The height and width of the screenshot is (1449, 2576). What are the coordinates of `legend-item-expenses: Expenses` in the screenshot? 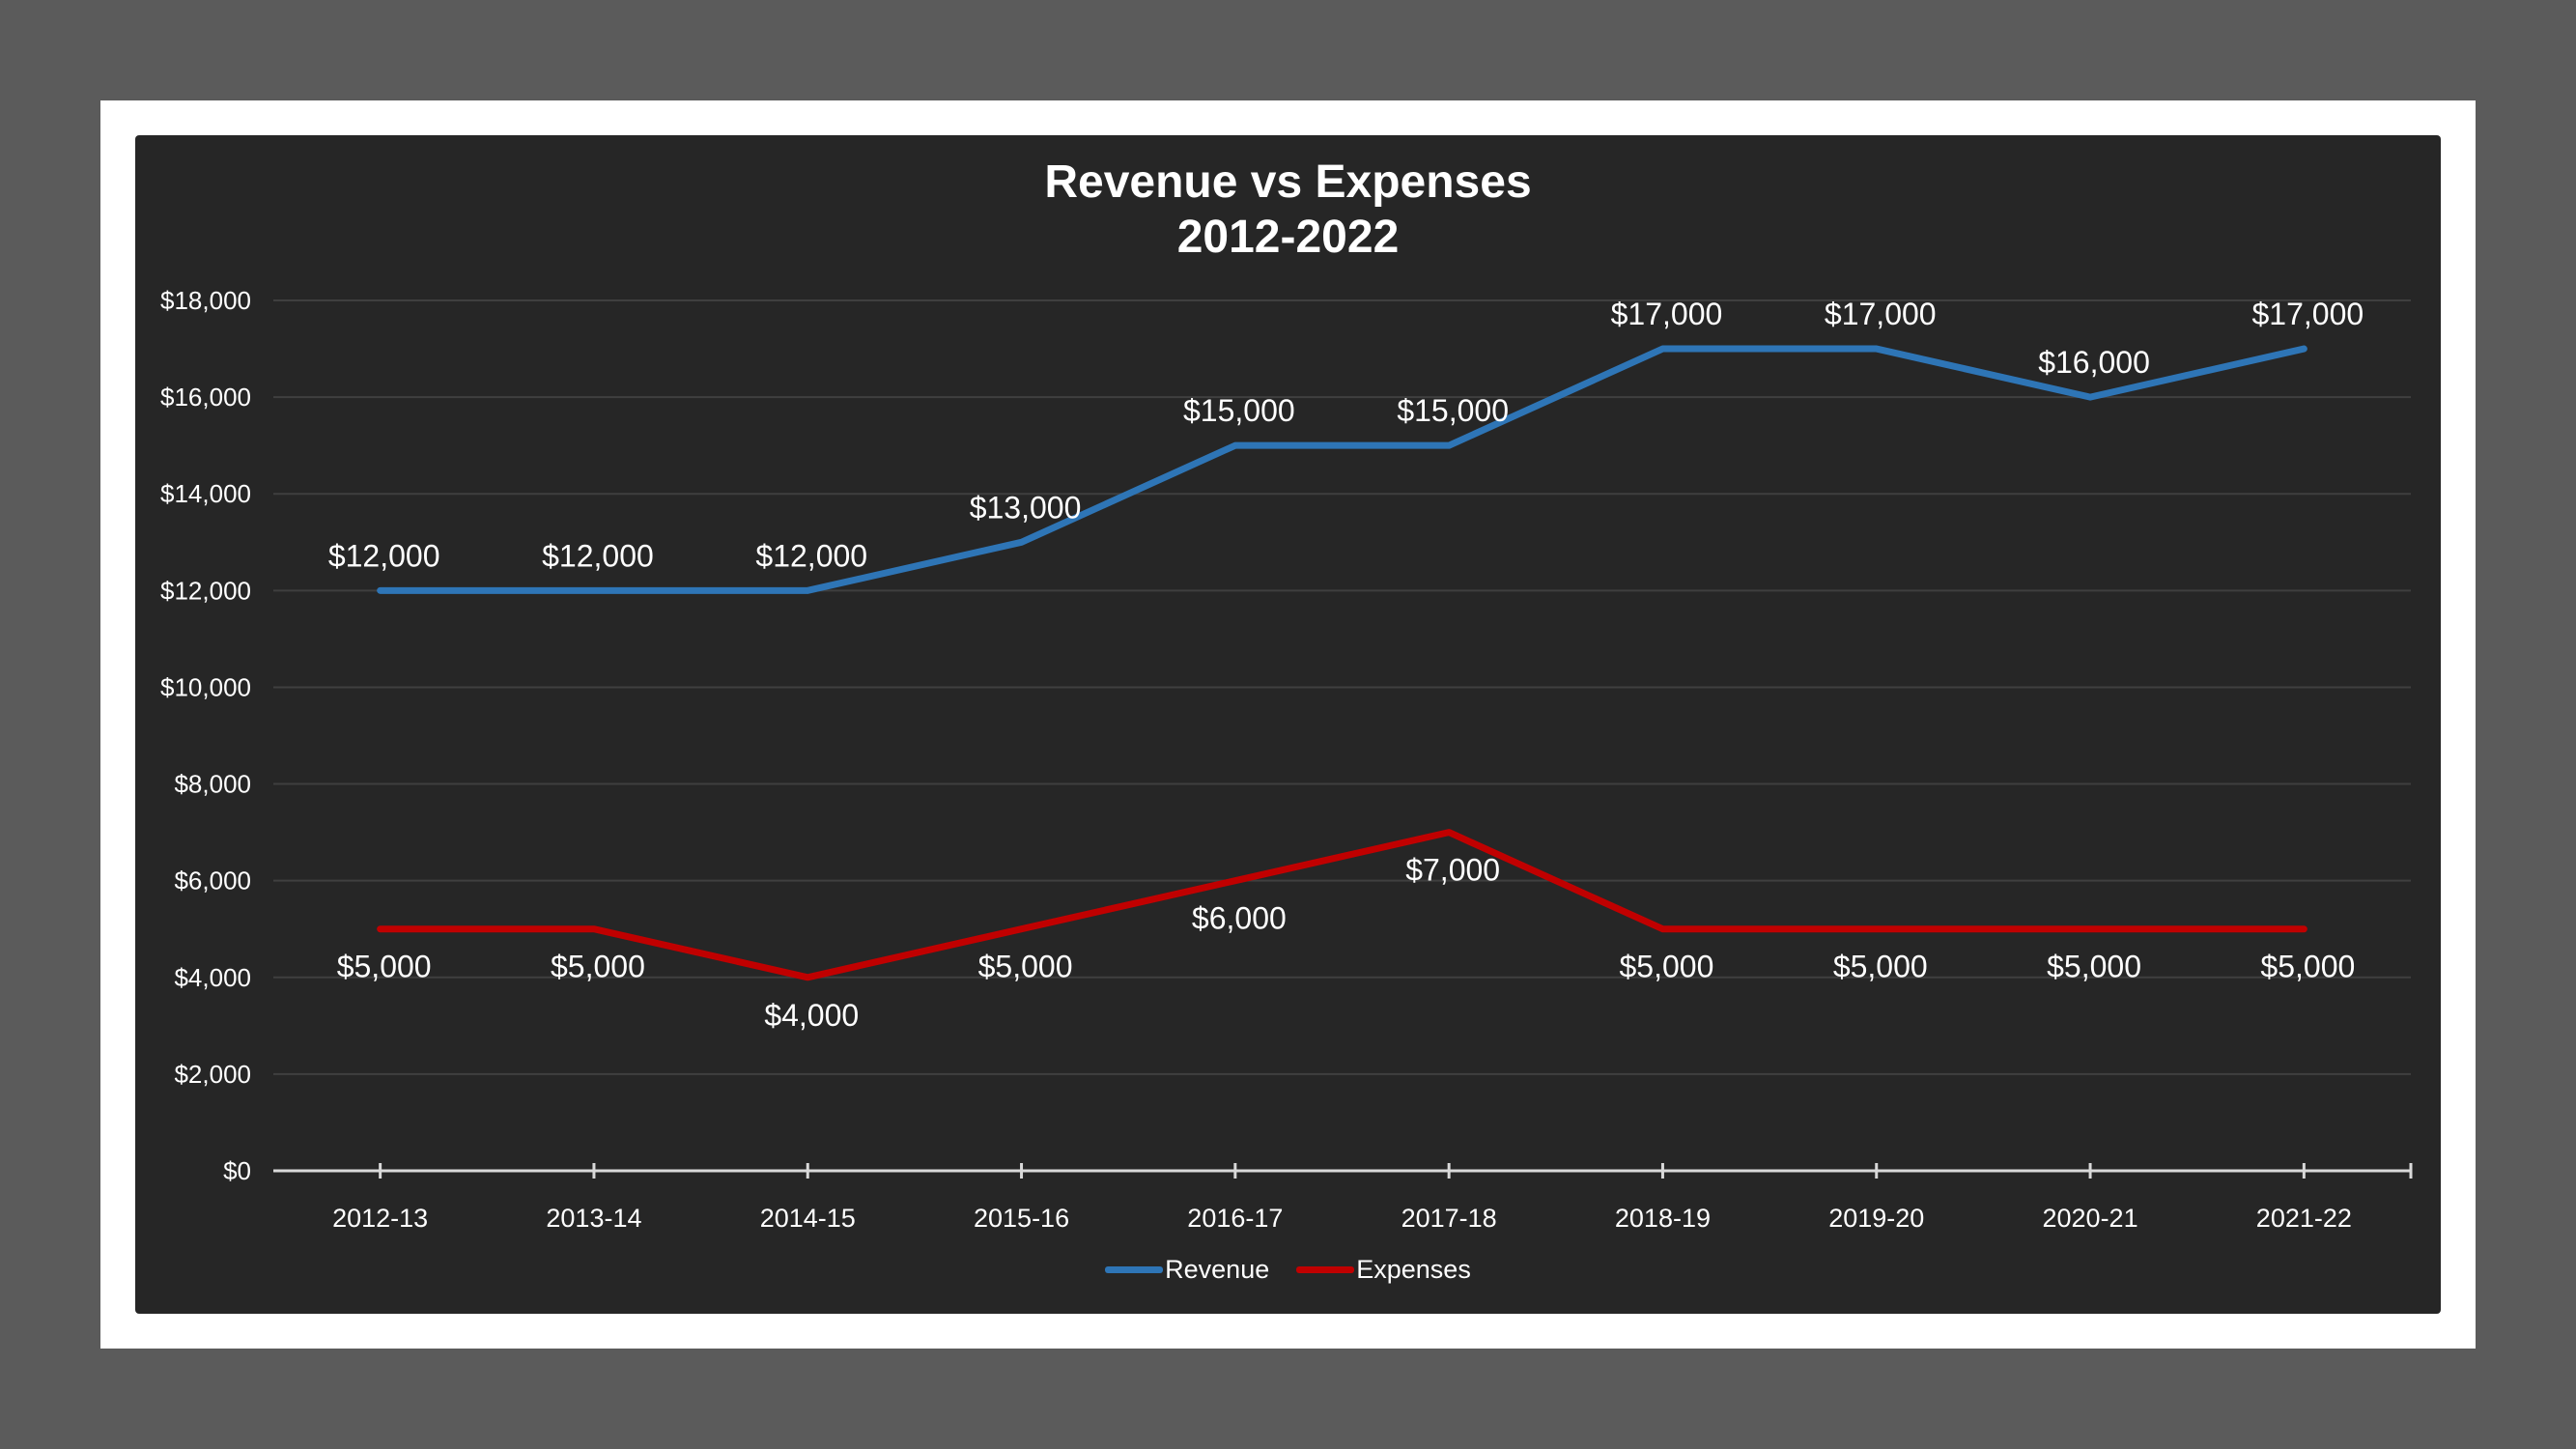 It's located at (1383, 1270).